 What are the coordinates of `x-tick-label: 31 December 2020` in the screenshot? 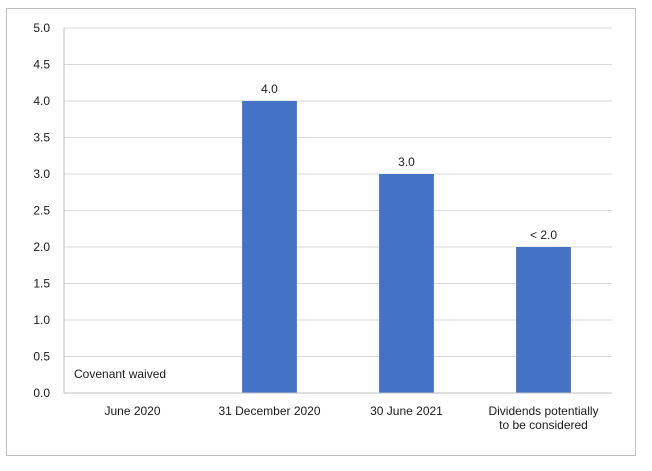 It's located at (269, 411).